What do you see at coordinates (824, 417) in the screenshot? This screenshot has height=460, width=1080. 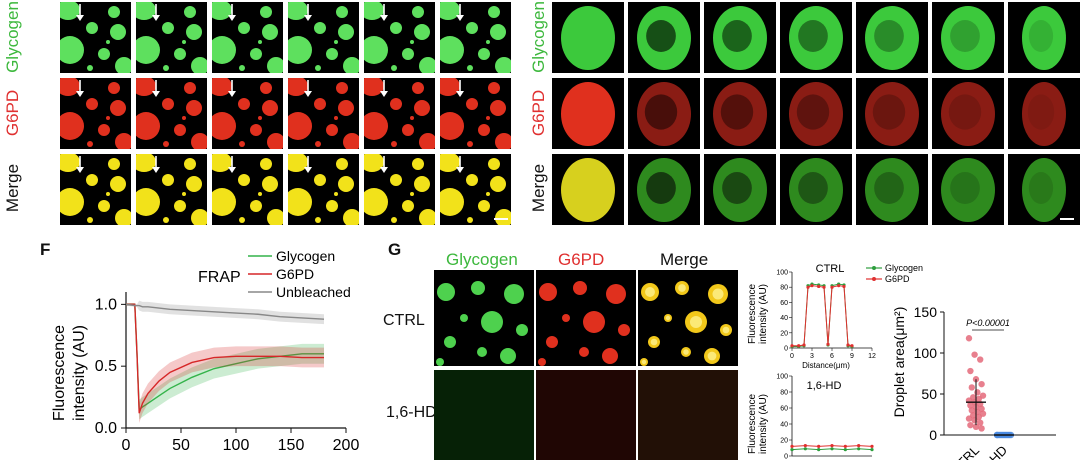 I see `profile-hd-axes: 0 20 40 60 80 100` at bounding box center [824, 417].